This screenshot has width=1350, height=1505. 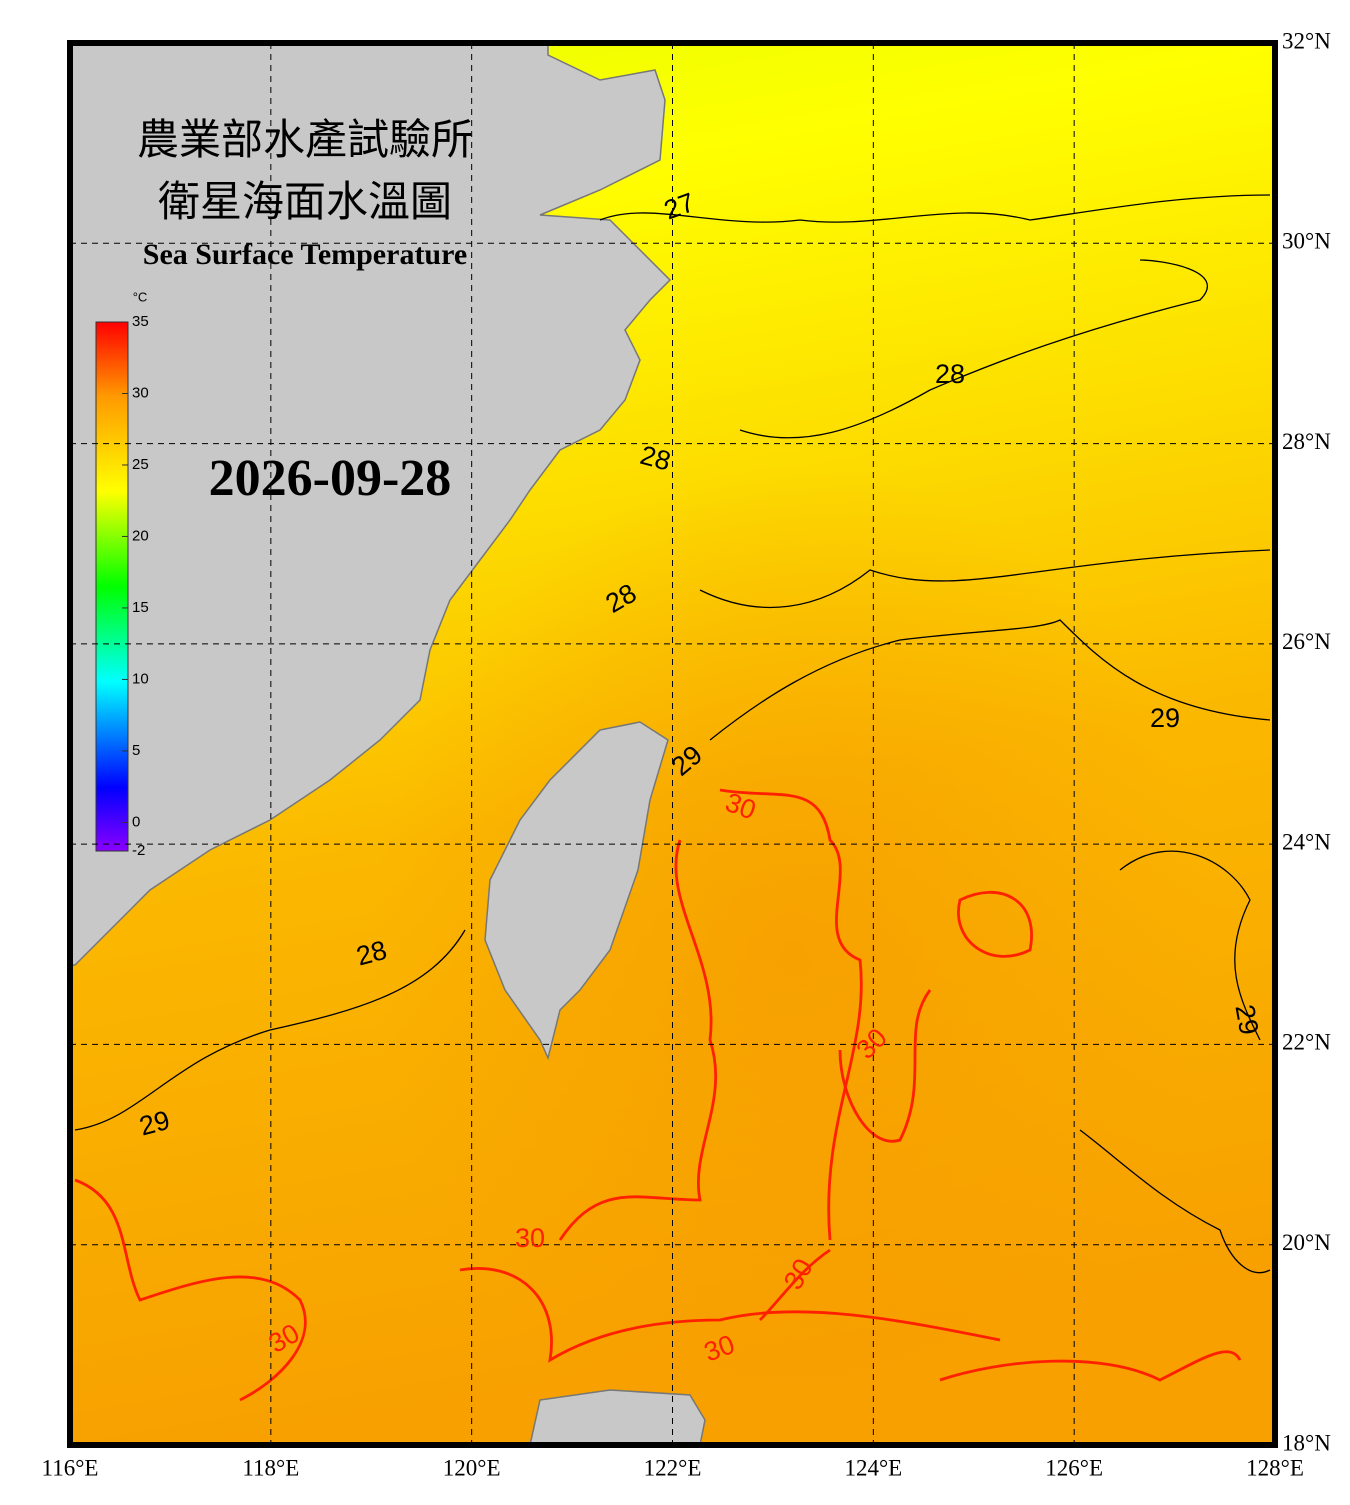 I want to click on y-tick-label: 24°N, so click(x=1306, y=841).